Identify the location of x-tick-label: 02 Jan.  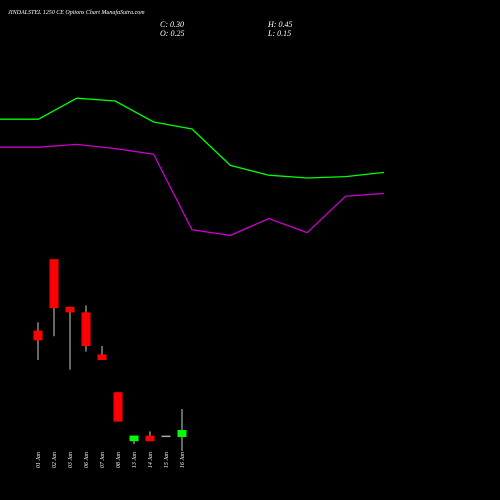
(55, 460).